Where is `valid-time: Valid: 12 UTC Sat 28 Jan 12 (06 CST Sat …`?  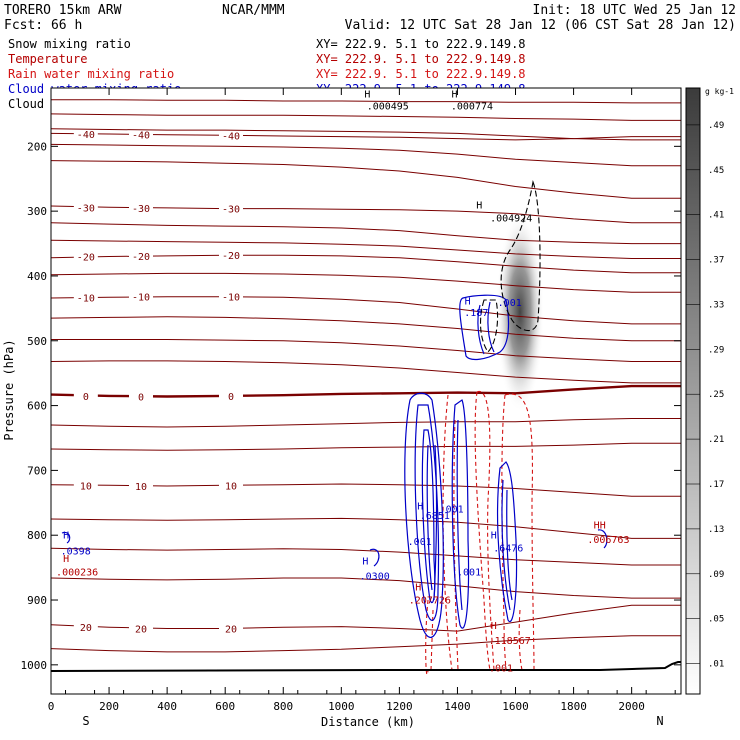
valid-time: Valid: 12 UTC Sat 28 Jan 12 (06 CST Sat … is located at coordinates (540, 25).